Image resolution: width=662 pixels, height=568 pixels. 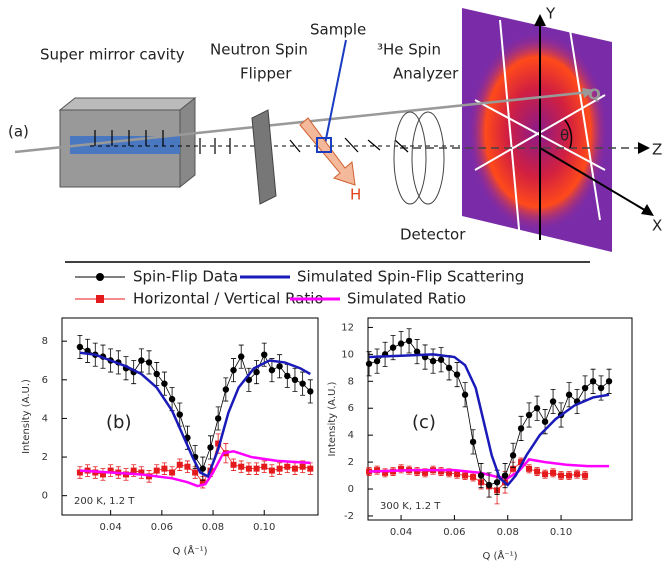 What do you see at coordinates (45, 496) in the screenshot?
I see `y-tick-label: 0` at bounding box center [45, 496].